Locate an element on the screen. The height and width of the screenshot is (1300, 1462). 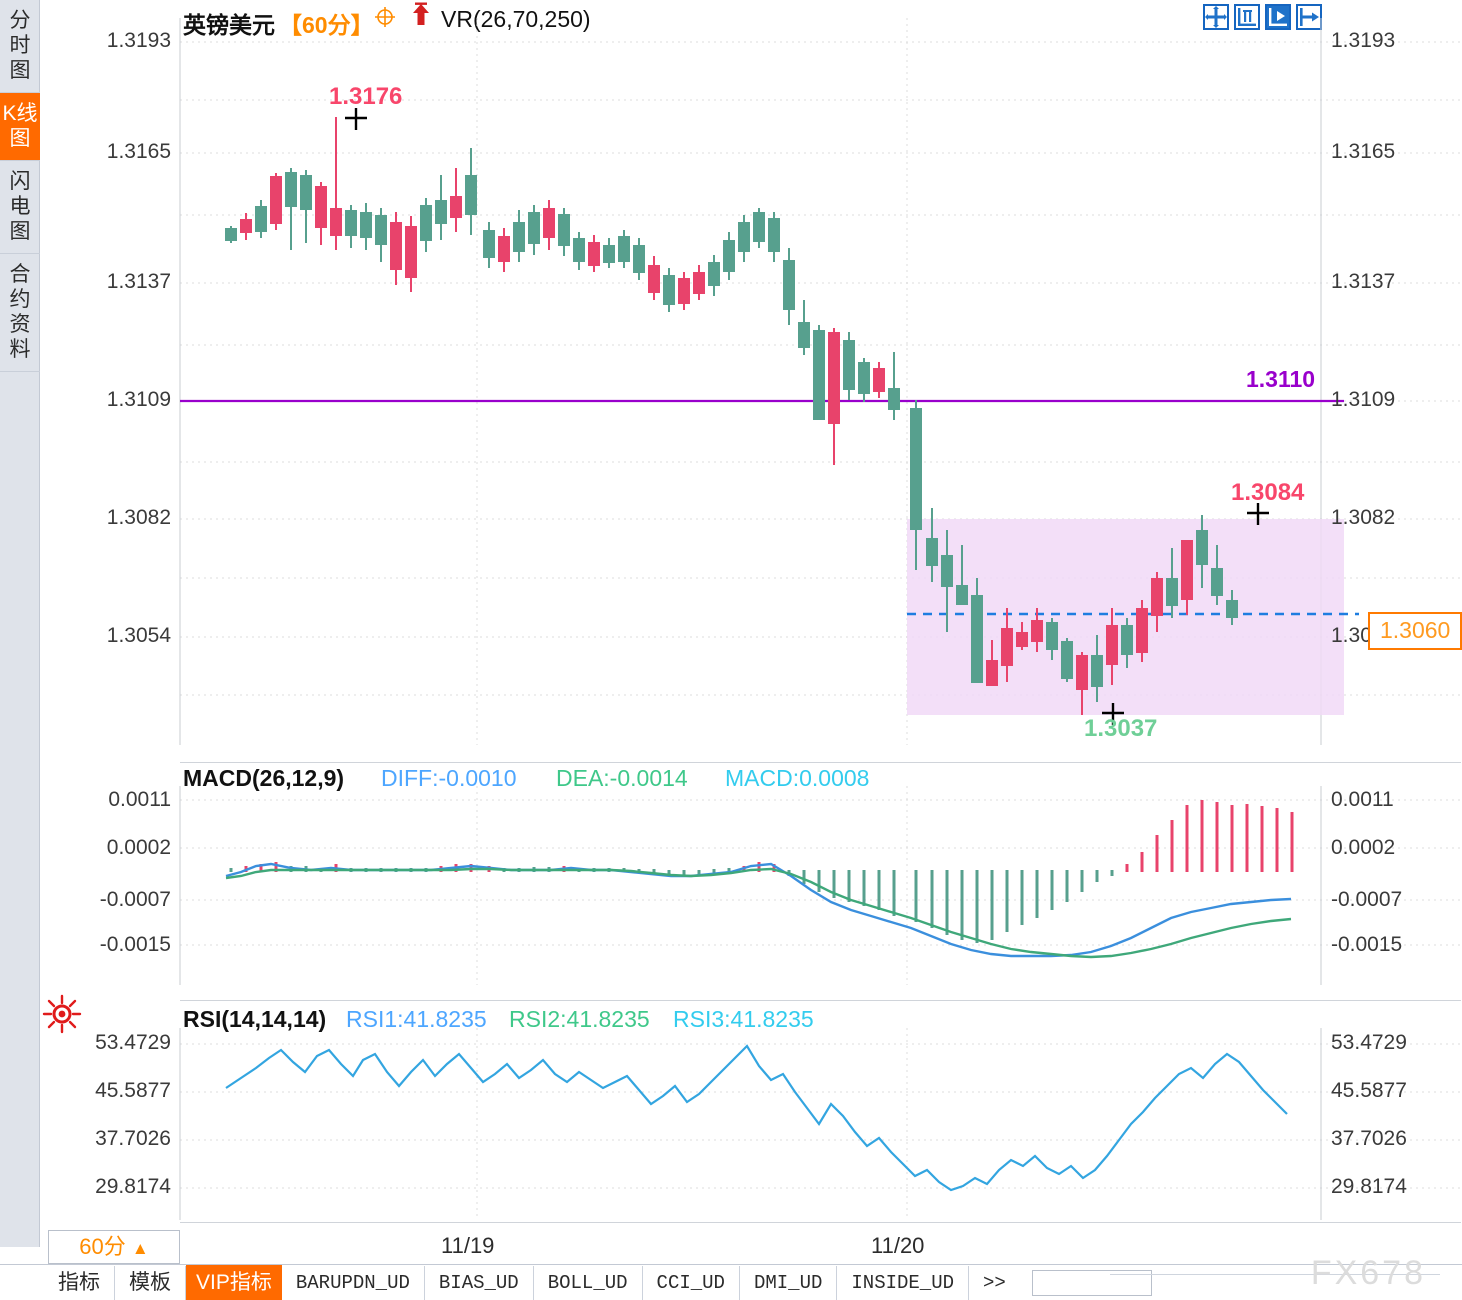
rsi-y-tick-3: 29.8174 is located at coordinates (133, 1186).